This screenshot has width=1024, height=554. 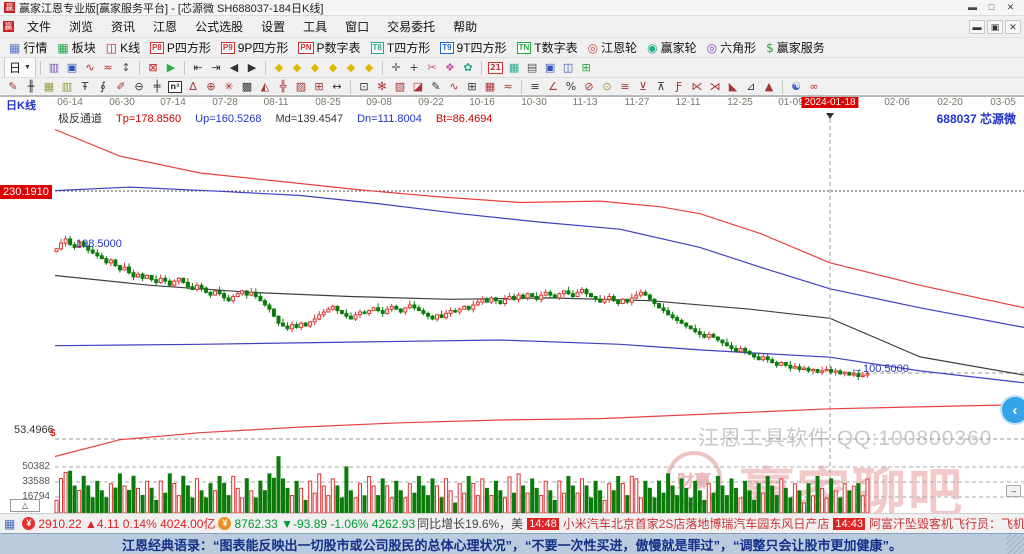 I want to click on draw-wave-tool: ◭, so click(x=265, y=86).